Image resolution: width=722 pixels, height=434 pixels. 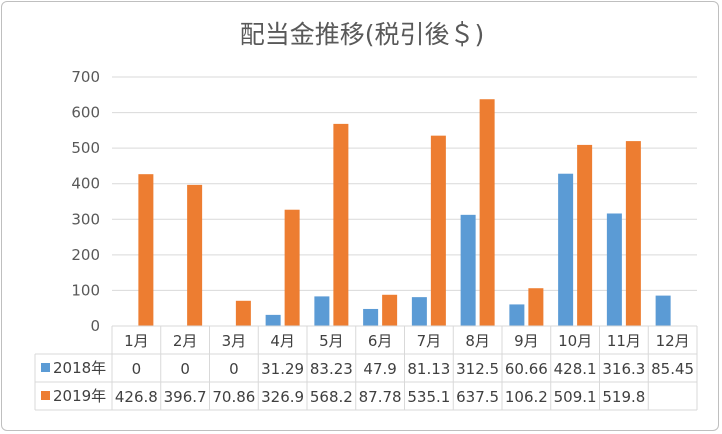 What do you see at coordinates (526, 341) in the screenshot?
I see `x-category-label: 9月` at bounding box center [526, 341].